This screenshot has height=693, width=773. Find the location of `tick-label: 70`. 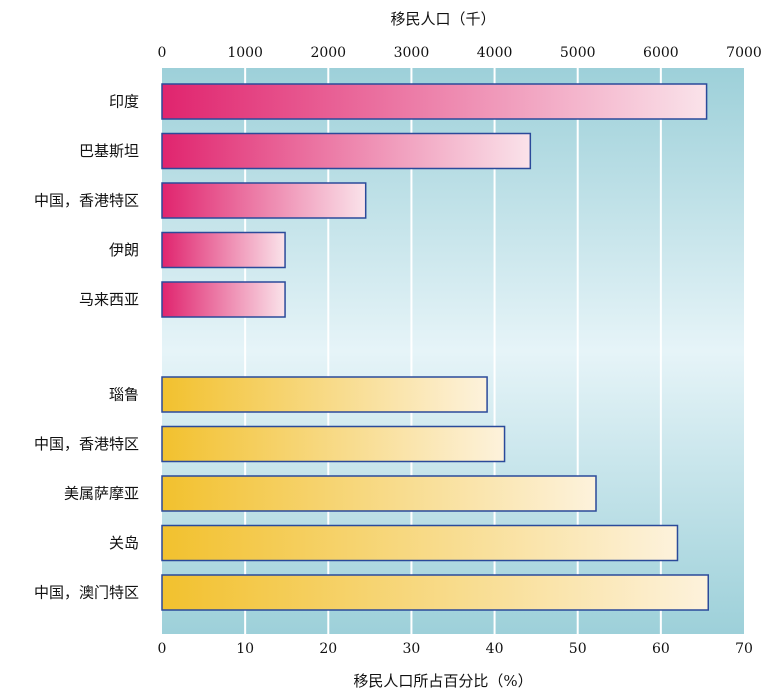

tick-label: 70 is located at coordinates (744, 649).